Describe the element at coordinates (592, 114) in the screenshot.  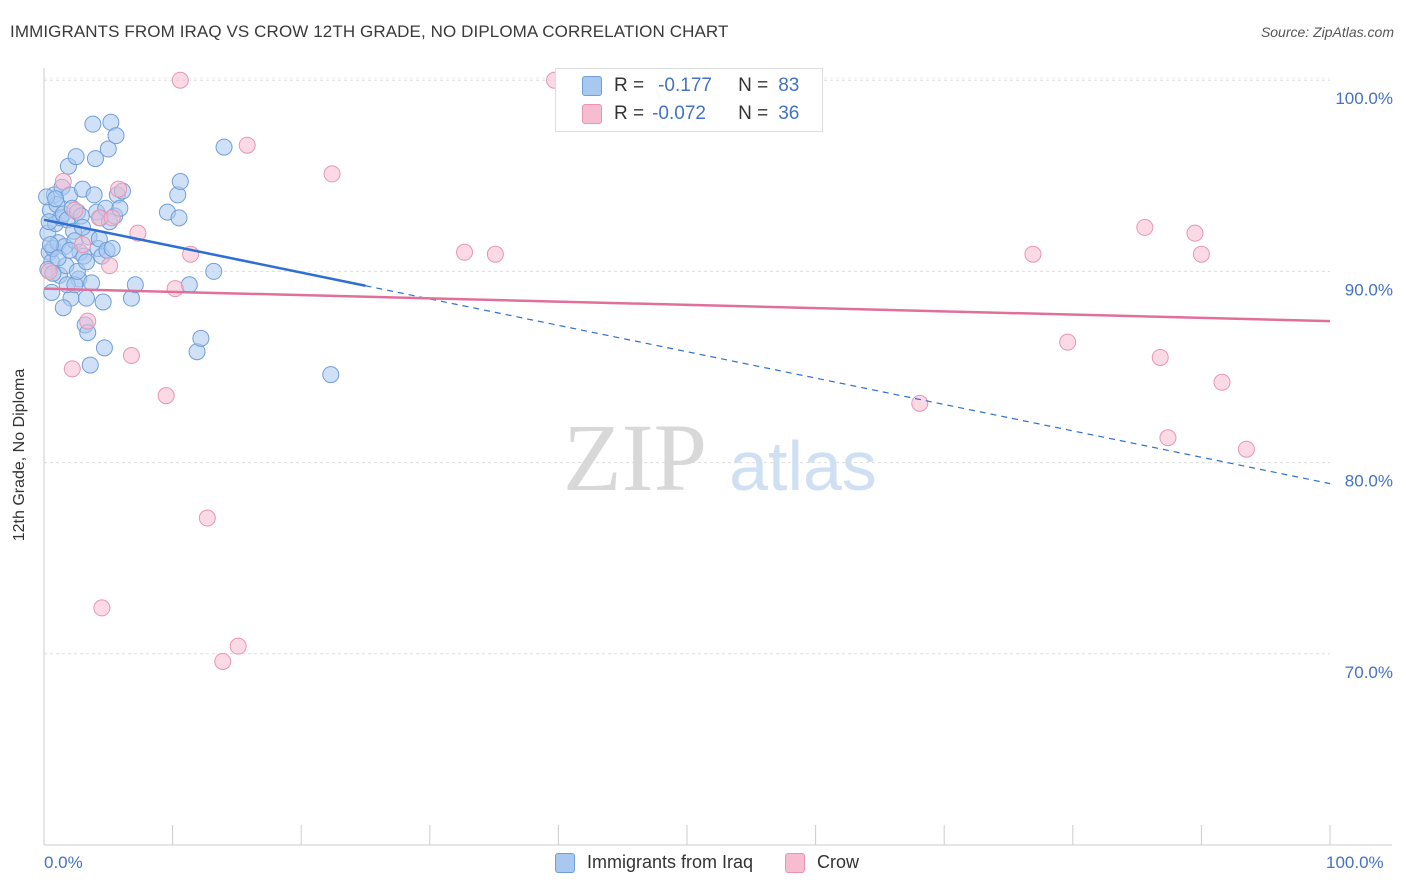
I see `legend-swatch-crow` at that location.